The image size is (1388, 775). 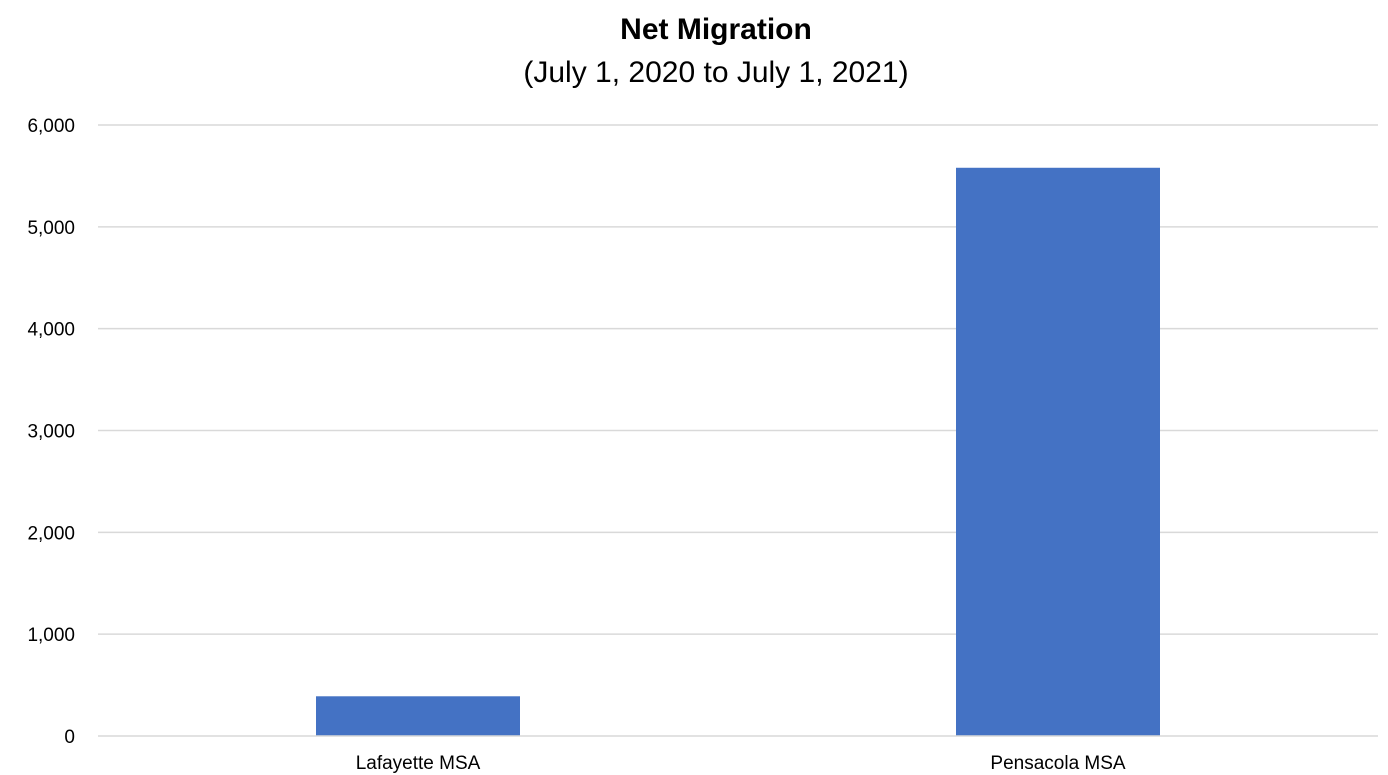 What do you see at coordinates (716, 29) in the screenshot?
I see `chart-title: Net Migration` at bounding box center [716, 29].